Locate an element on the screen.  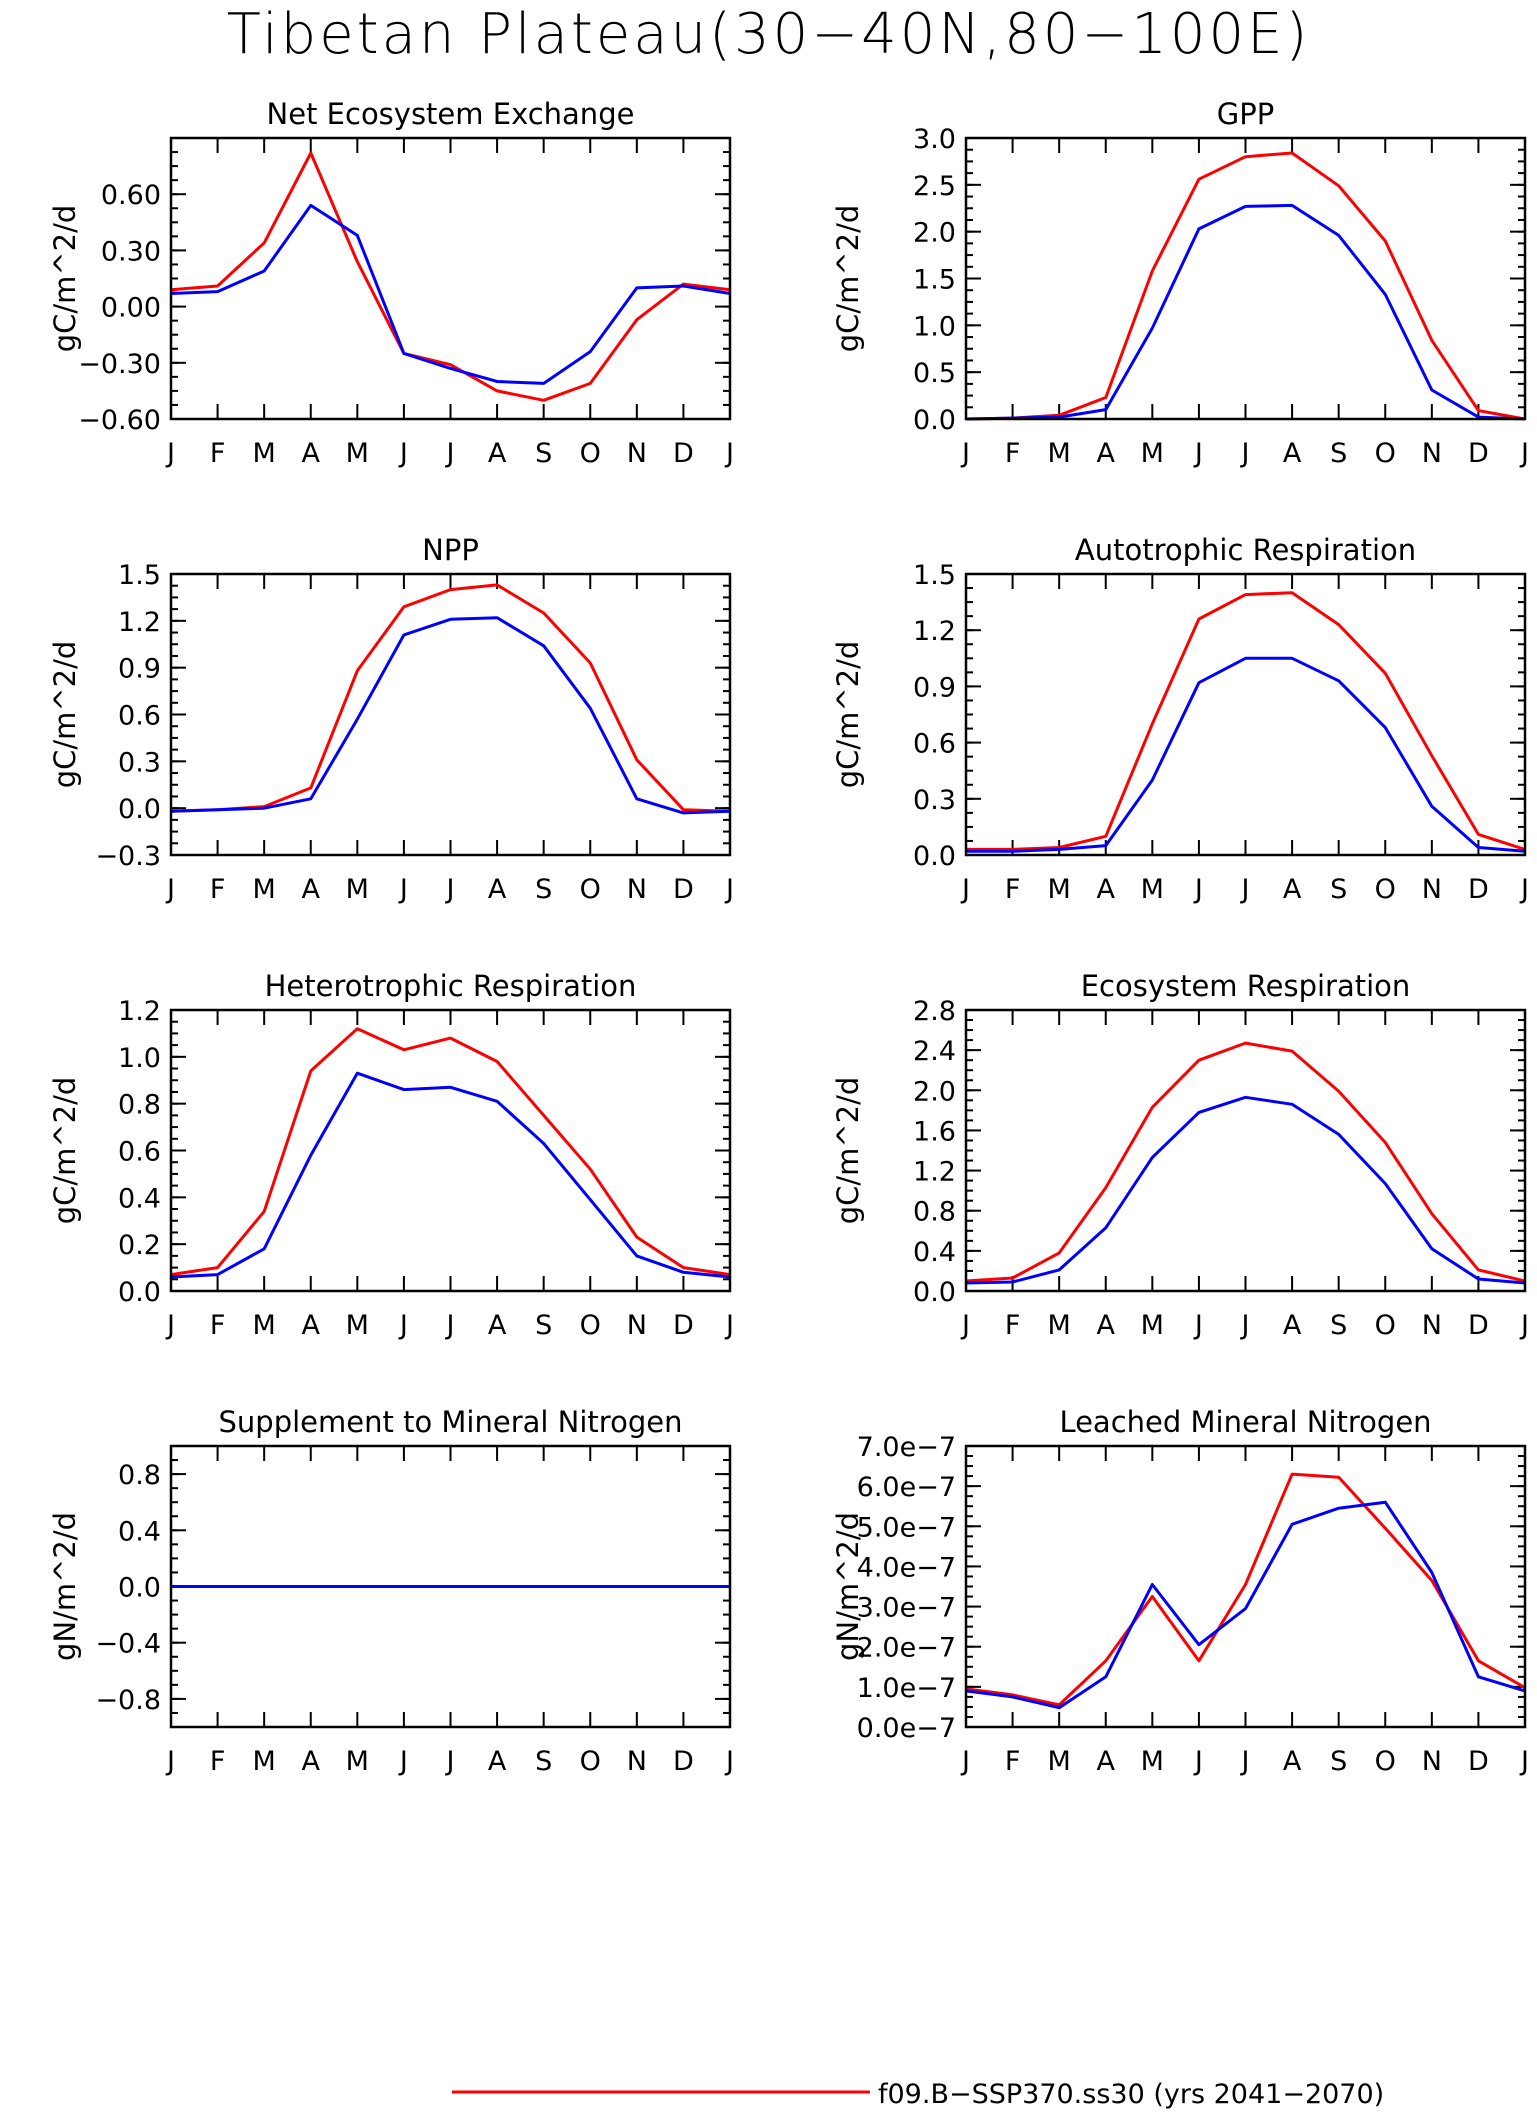
y-tick-label: 0.3 is located at coordinates (139, 762).